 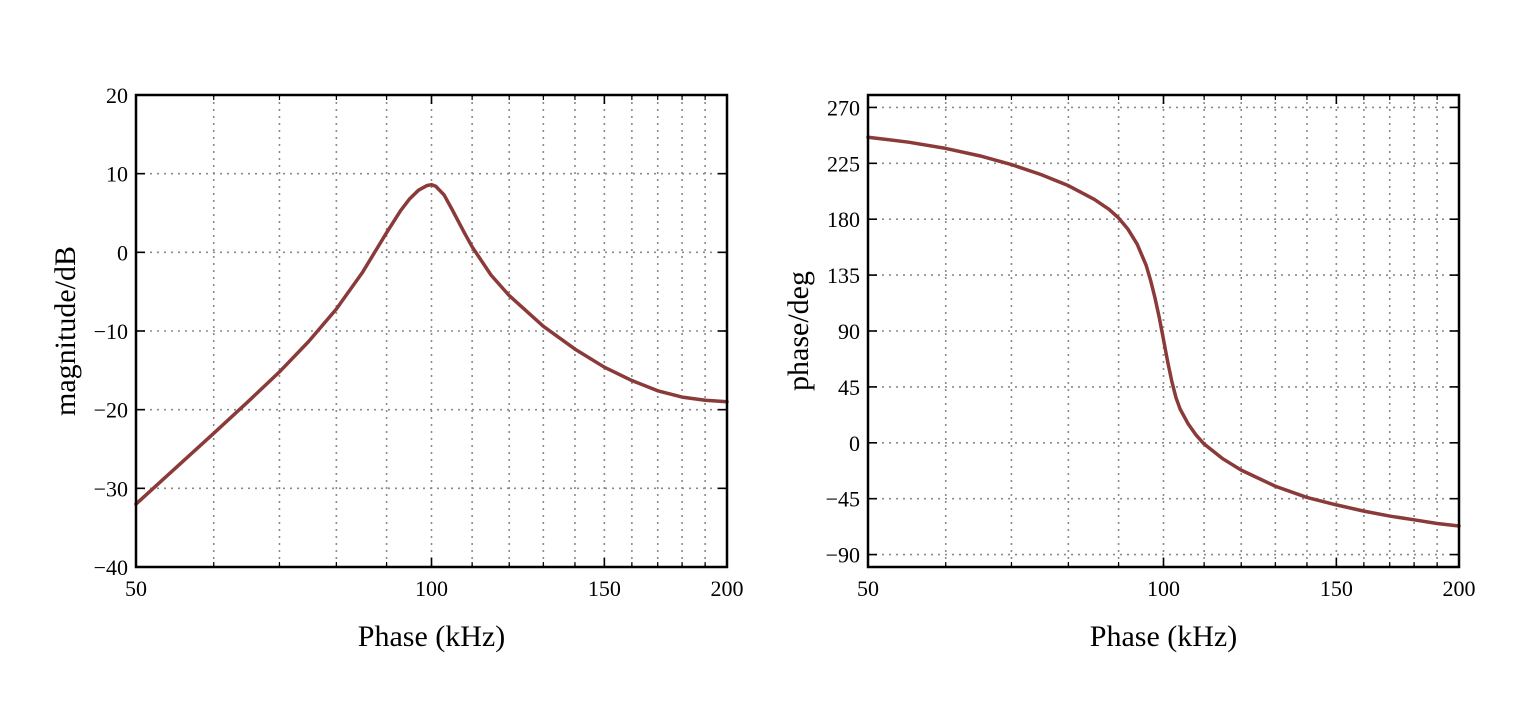 I want to click on chart1-ytick-label--45: −45, so click(x=843, y=499).